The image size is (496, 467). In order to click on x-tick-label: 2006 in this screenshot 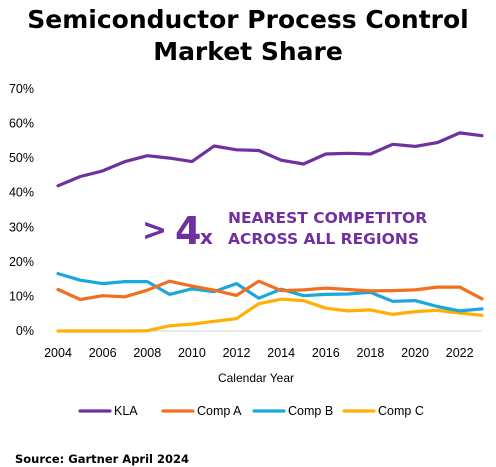, I will do `click(103, 353)`.